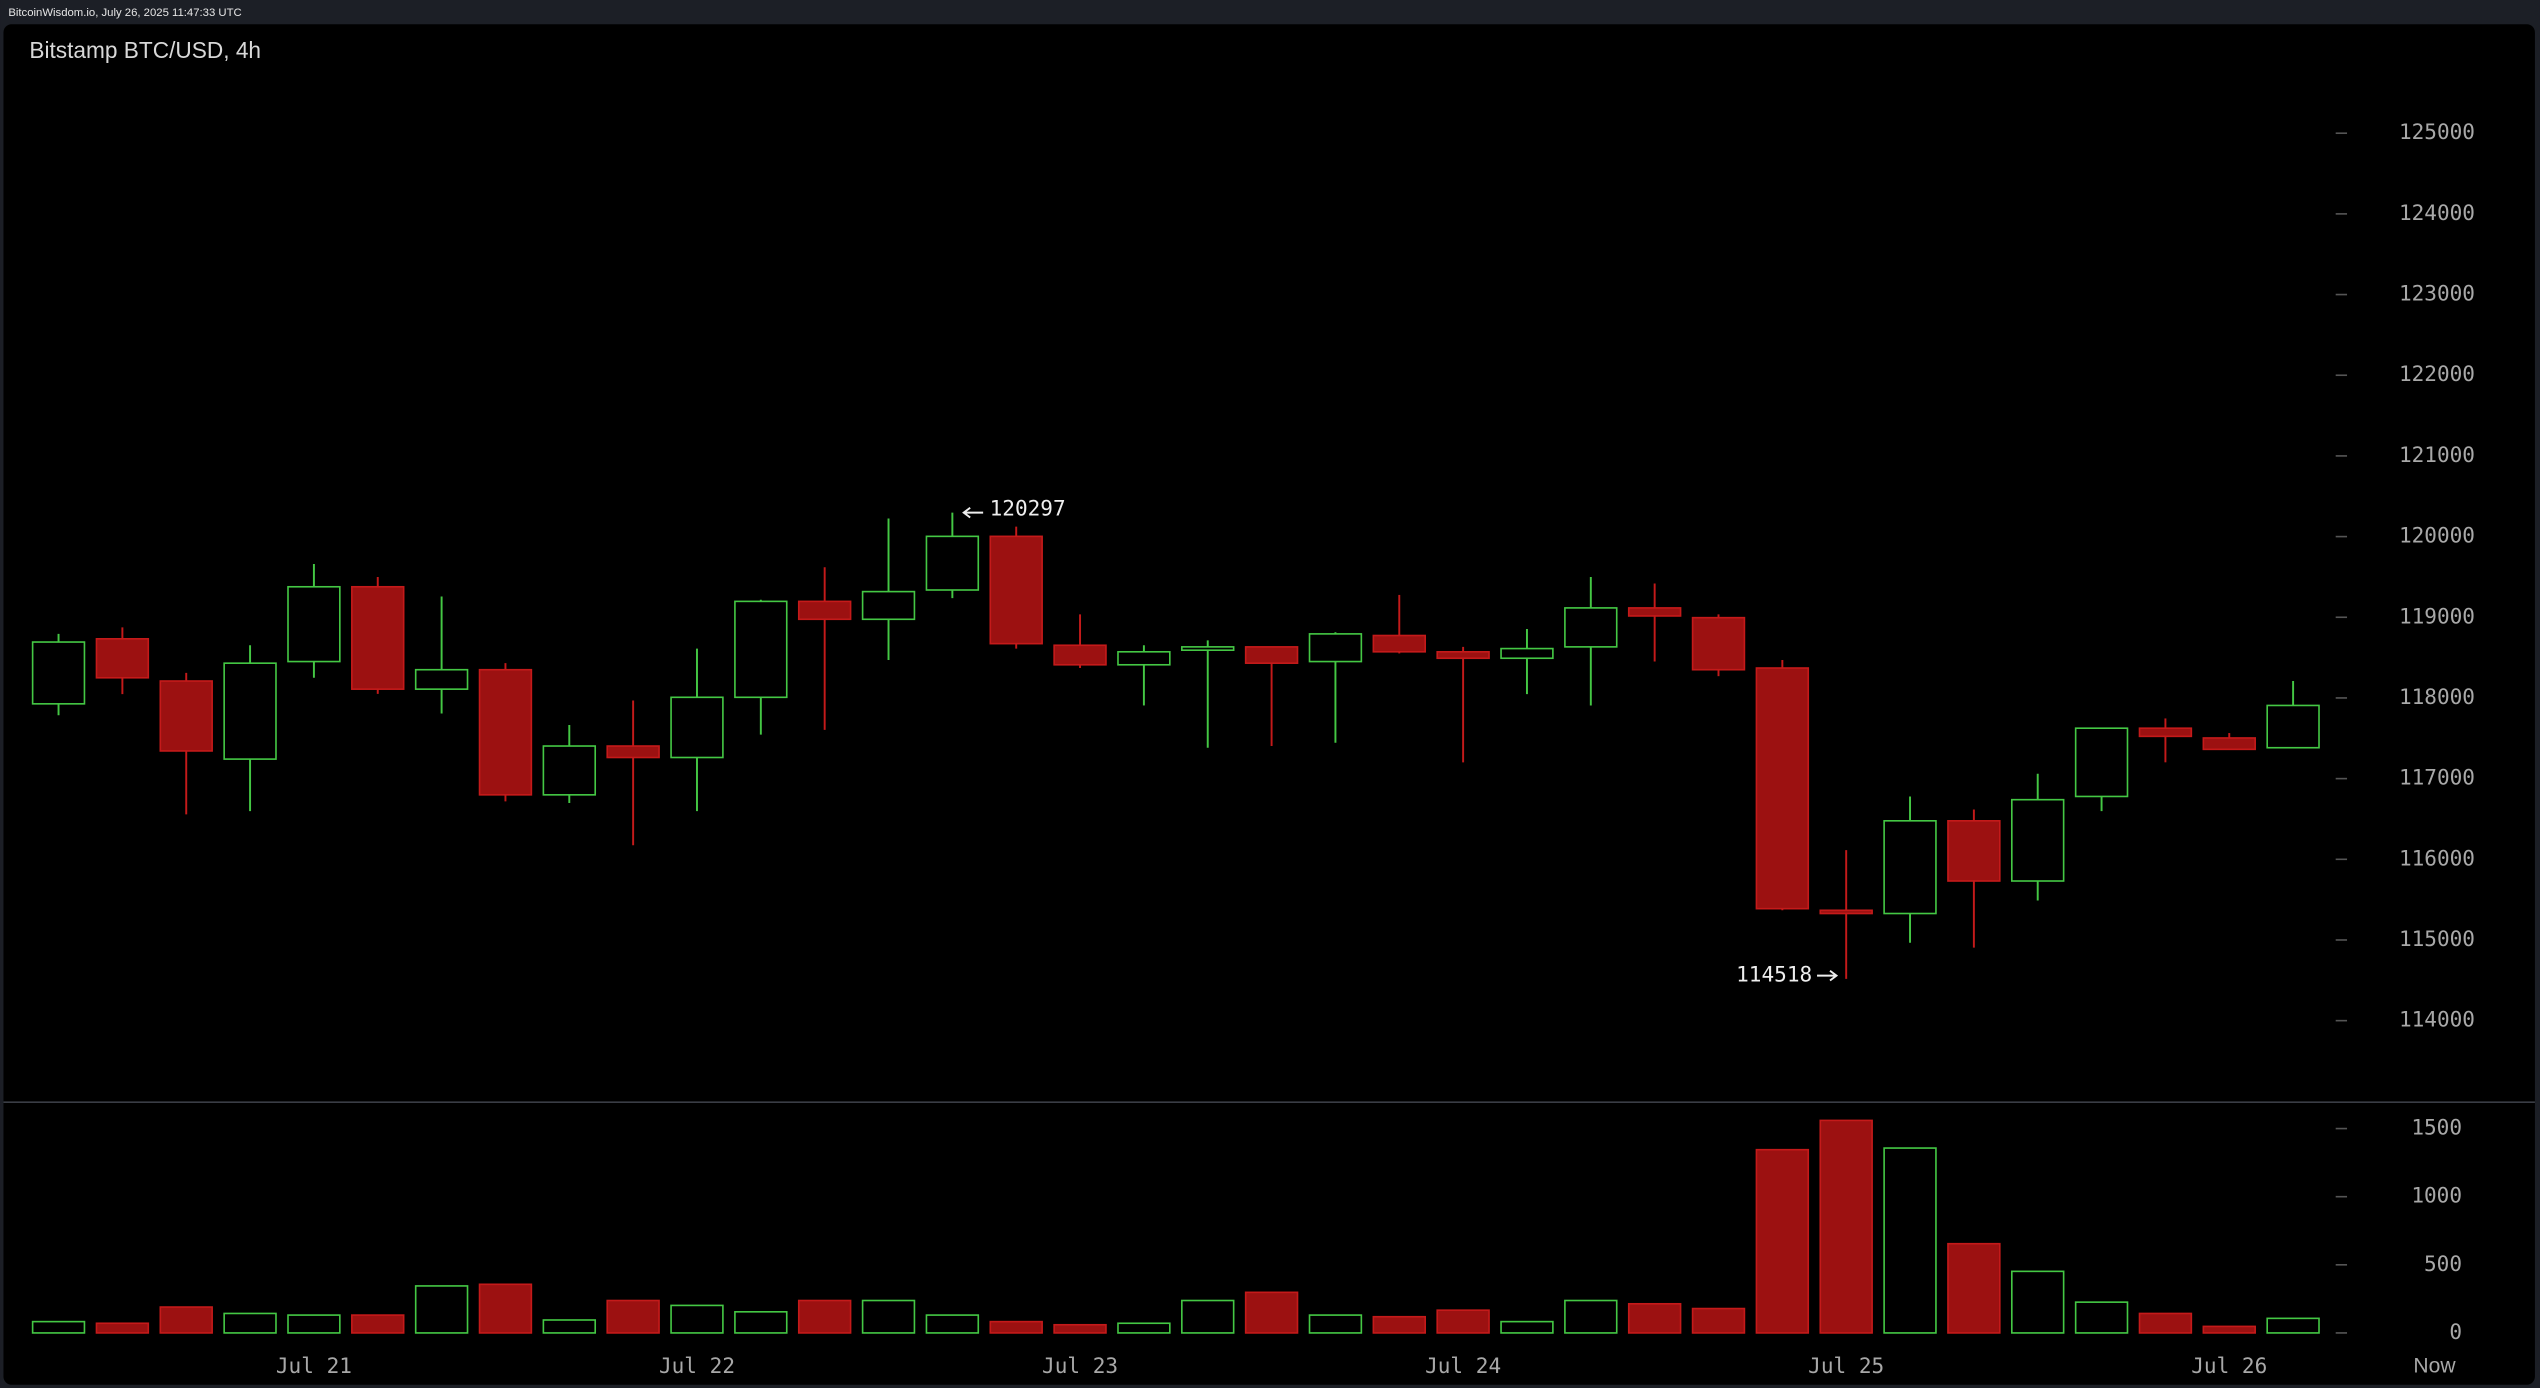 Image resolution: width=2540 pixels, height=1388 pixels. What do you see at coordinates (2437, 373) in the screenshot?
I see `y-tick-label: 122000` at bounding box center [2437, 373].